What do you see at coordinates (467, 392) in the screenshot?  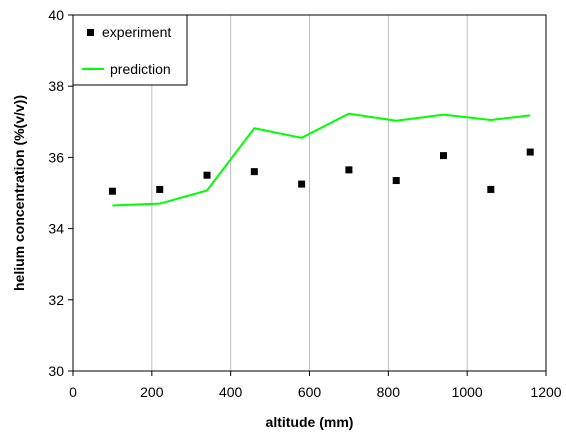 I see `x-tick-label: 1000` at bounding box center [467, 392].